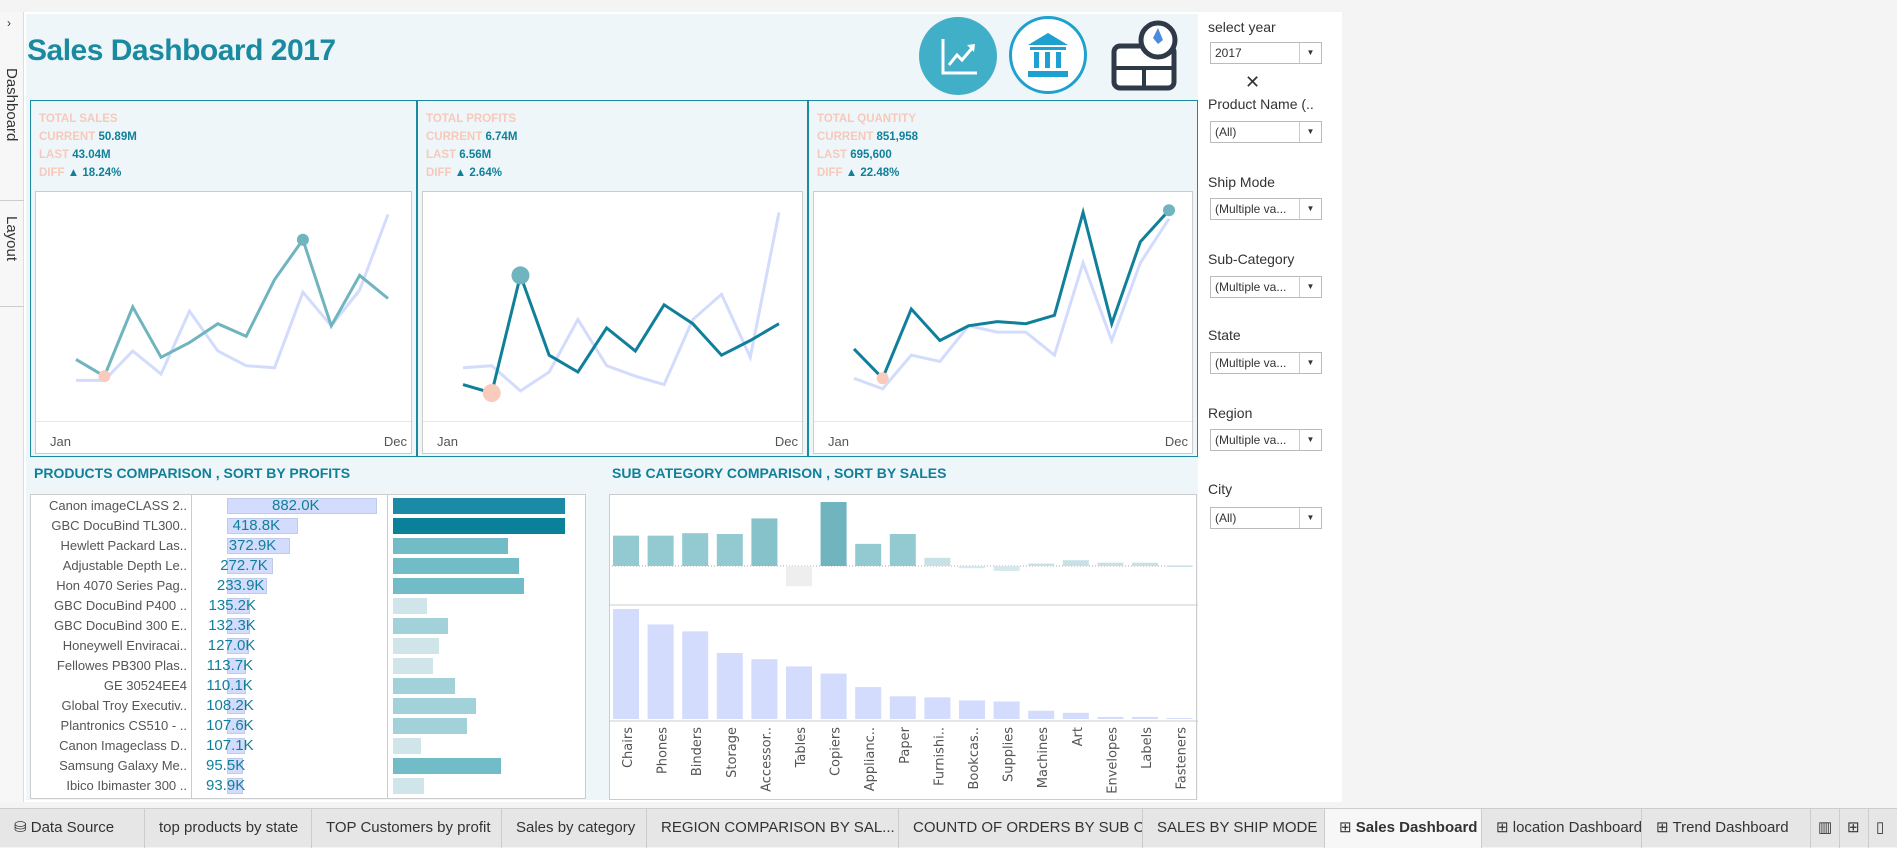 The width and height of the screenshot is (1897, 848). I want to click on table-row, so click(308, 797).